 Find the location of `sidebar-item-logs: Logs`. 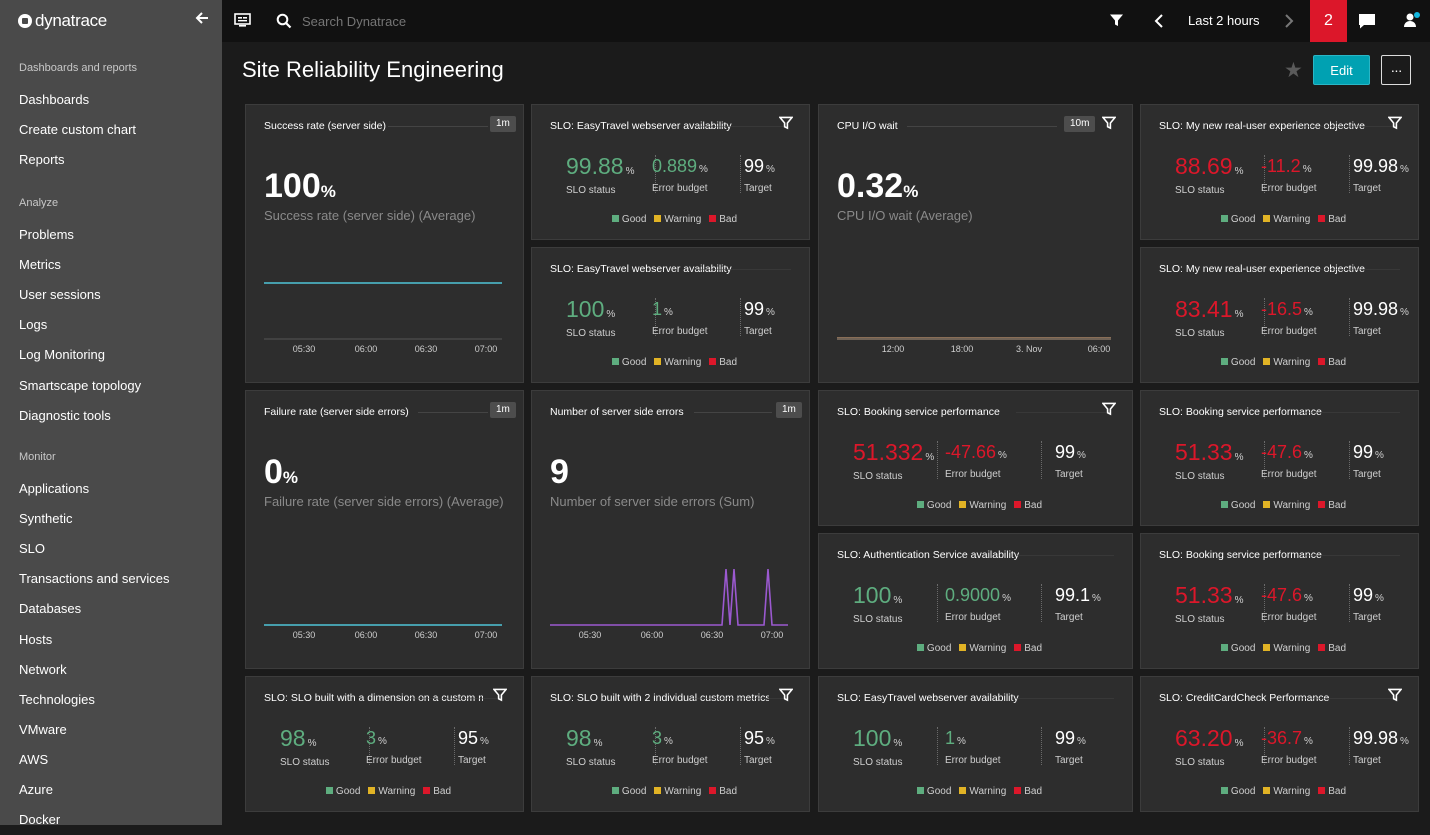

sidebar-item-logs: Logs is located at coordinates (33, 325).